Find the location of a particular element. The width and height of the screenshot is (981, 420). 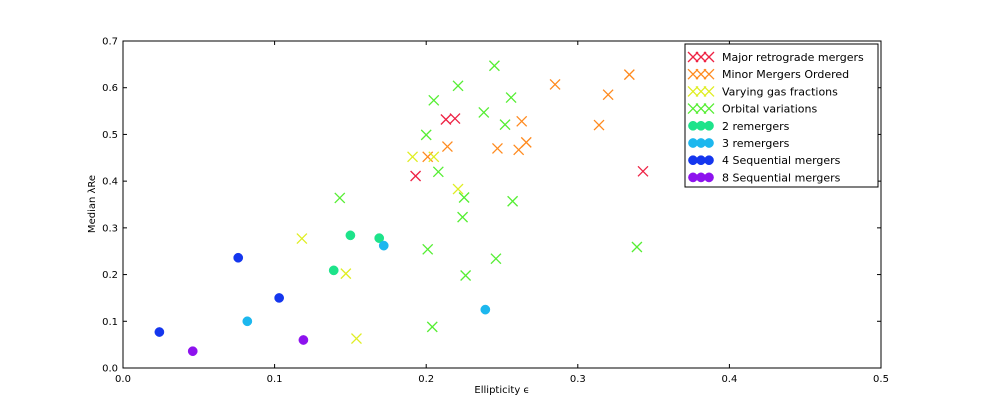

x-tick-label: 0.0 is located at coordinates (123, 379).